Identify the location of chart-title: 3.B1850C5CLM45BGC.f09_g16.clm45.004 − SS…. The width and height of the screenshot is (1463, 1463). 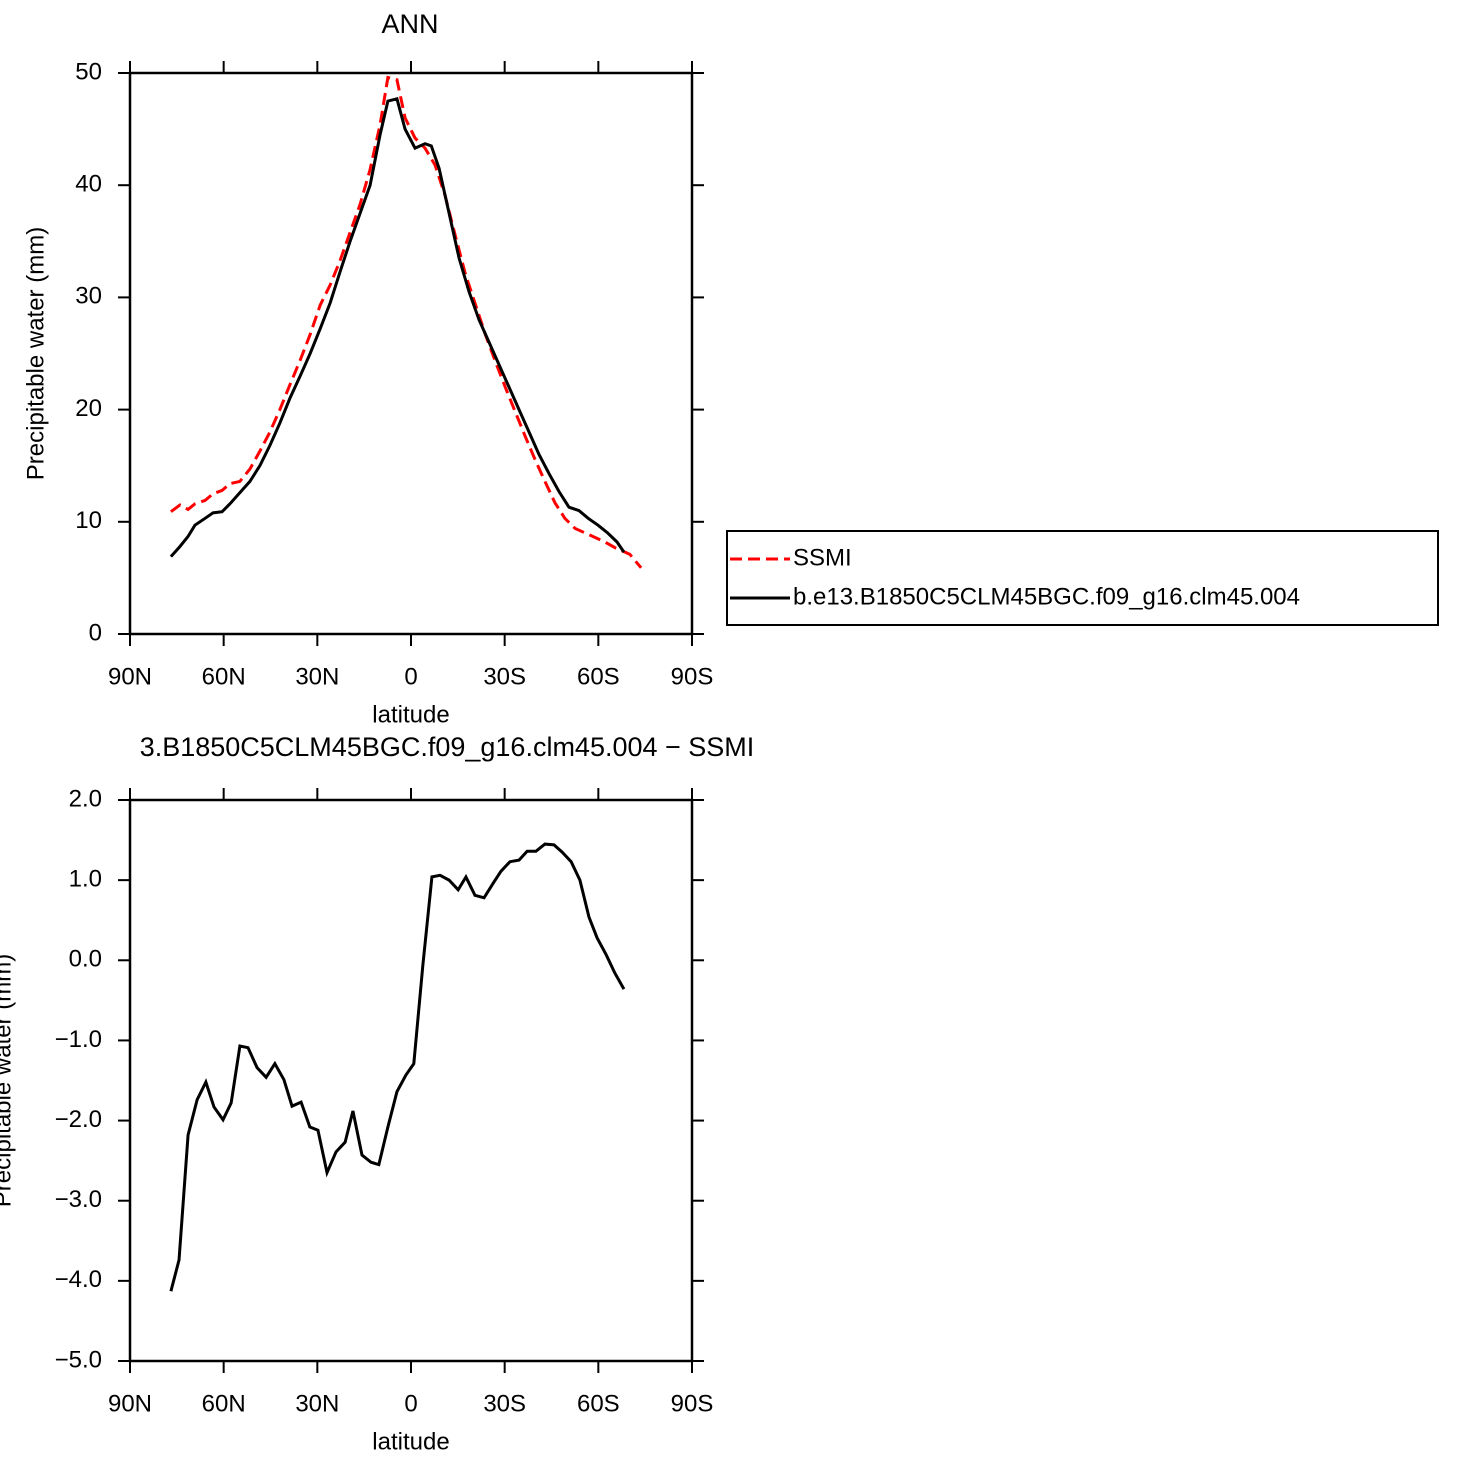
(447, 747).